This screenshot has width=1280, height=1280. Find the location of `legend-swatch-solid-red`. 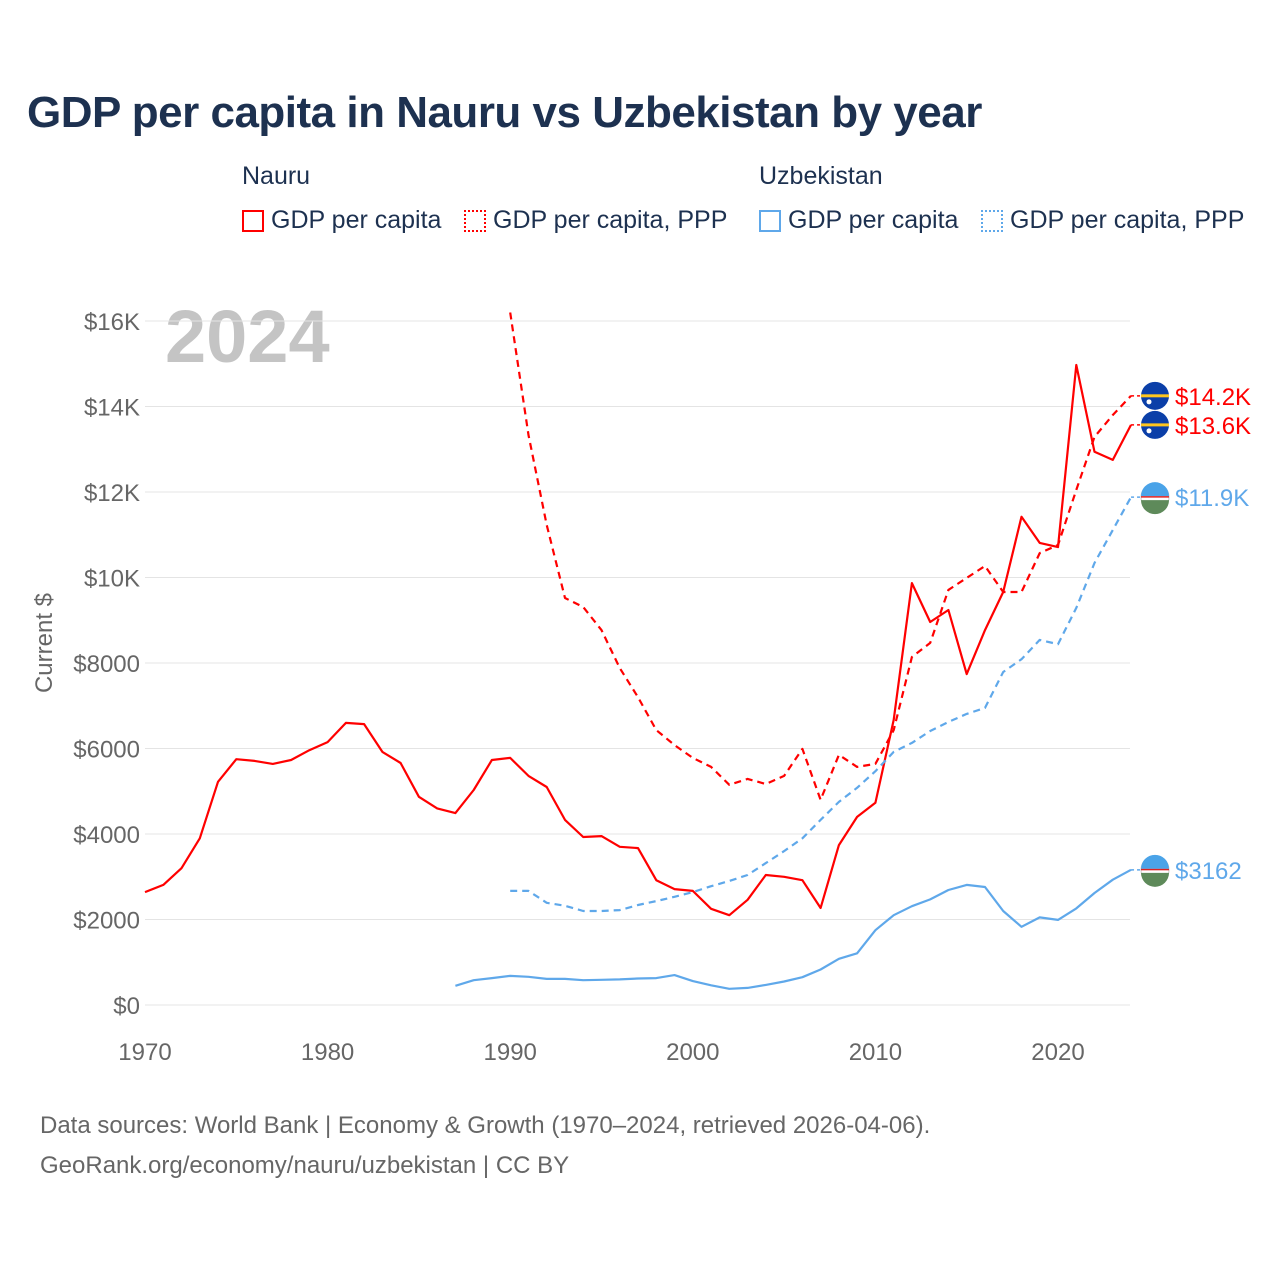

legend-swatch-solid-red is located at coordinates (253, 220).